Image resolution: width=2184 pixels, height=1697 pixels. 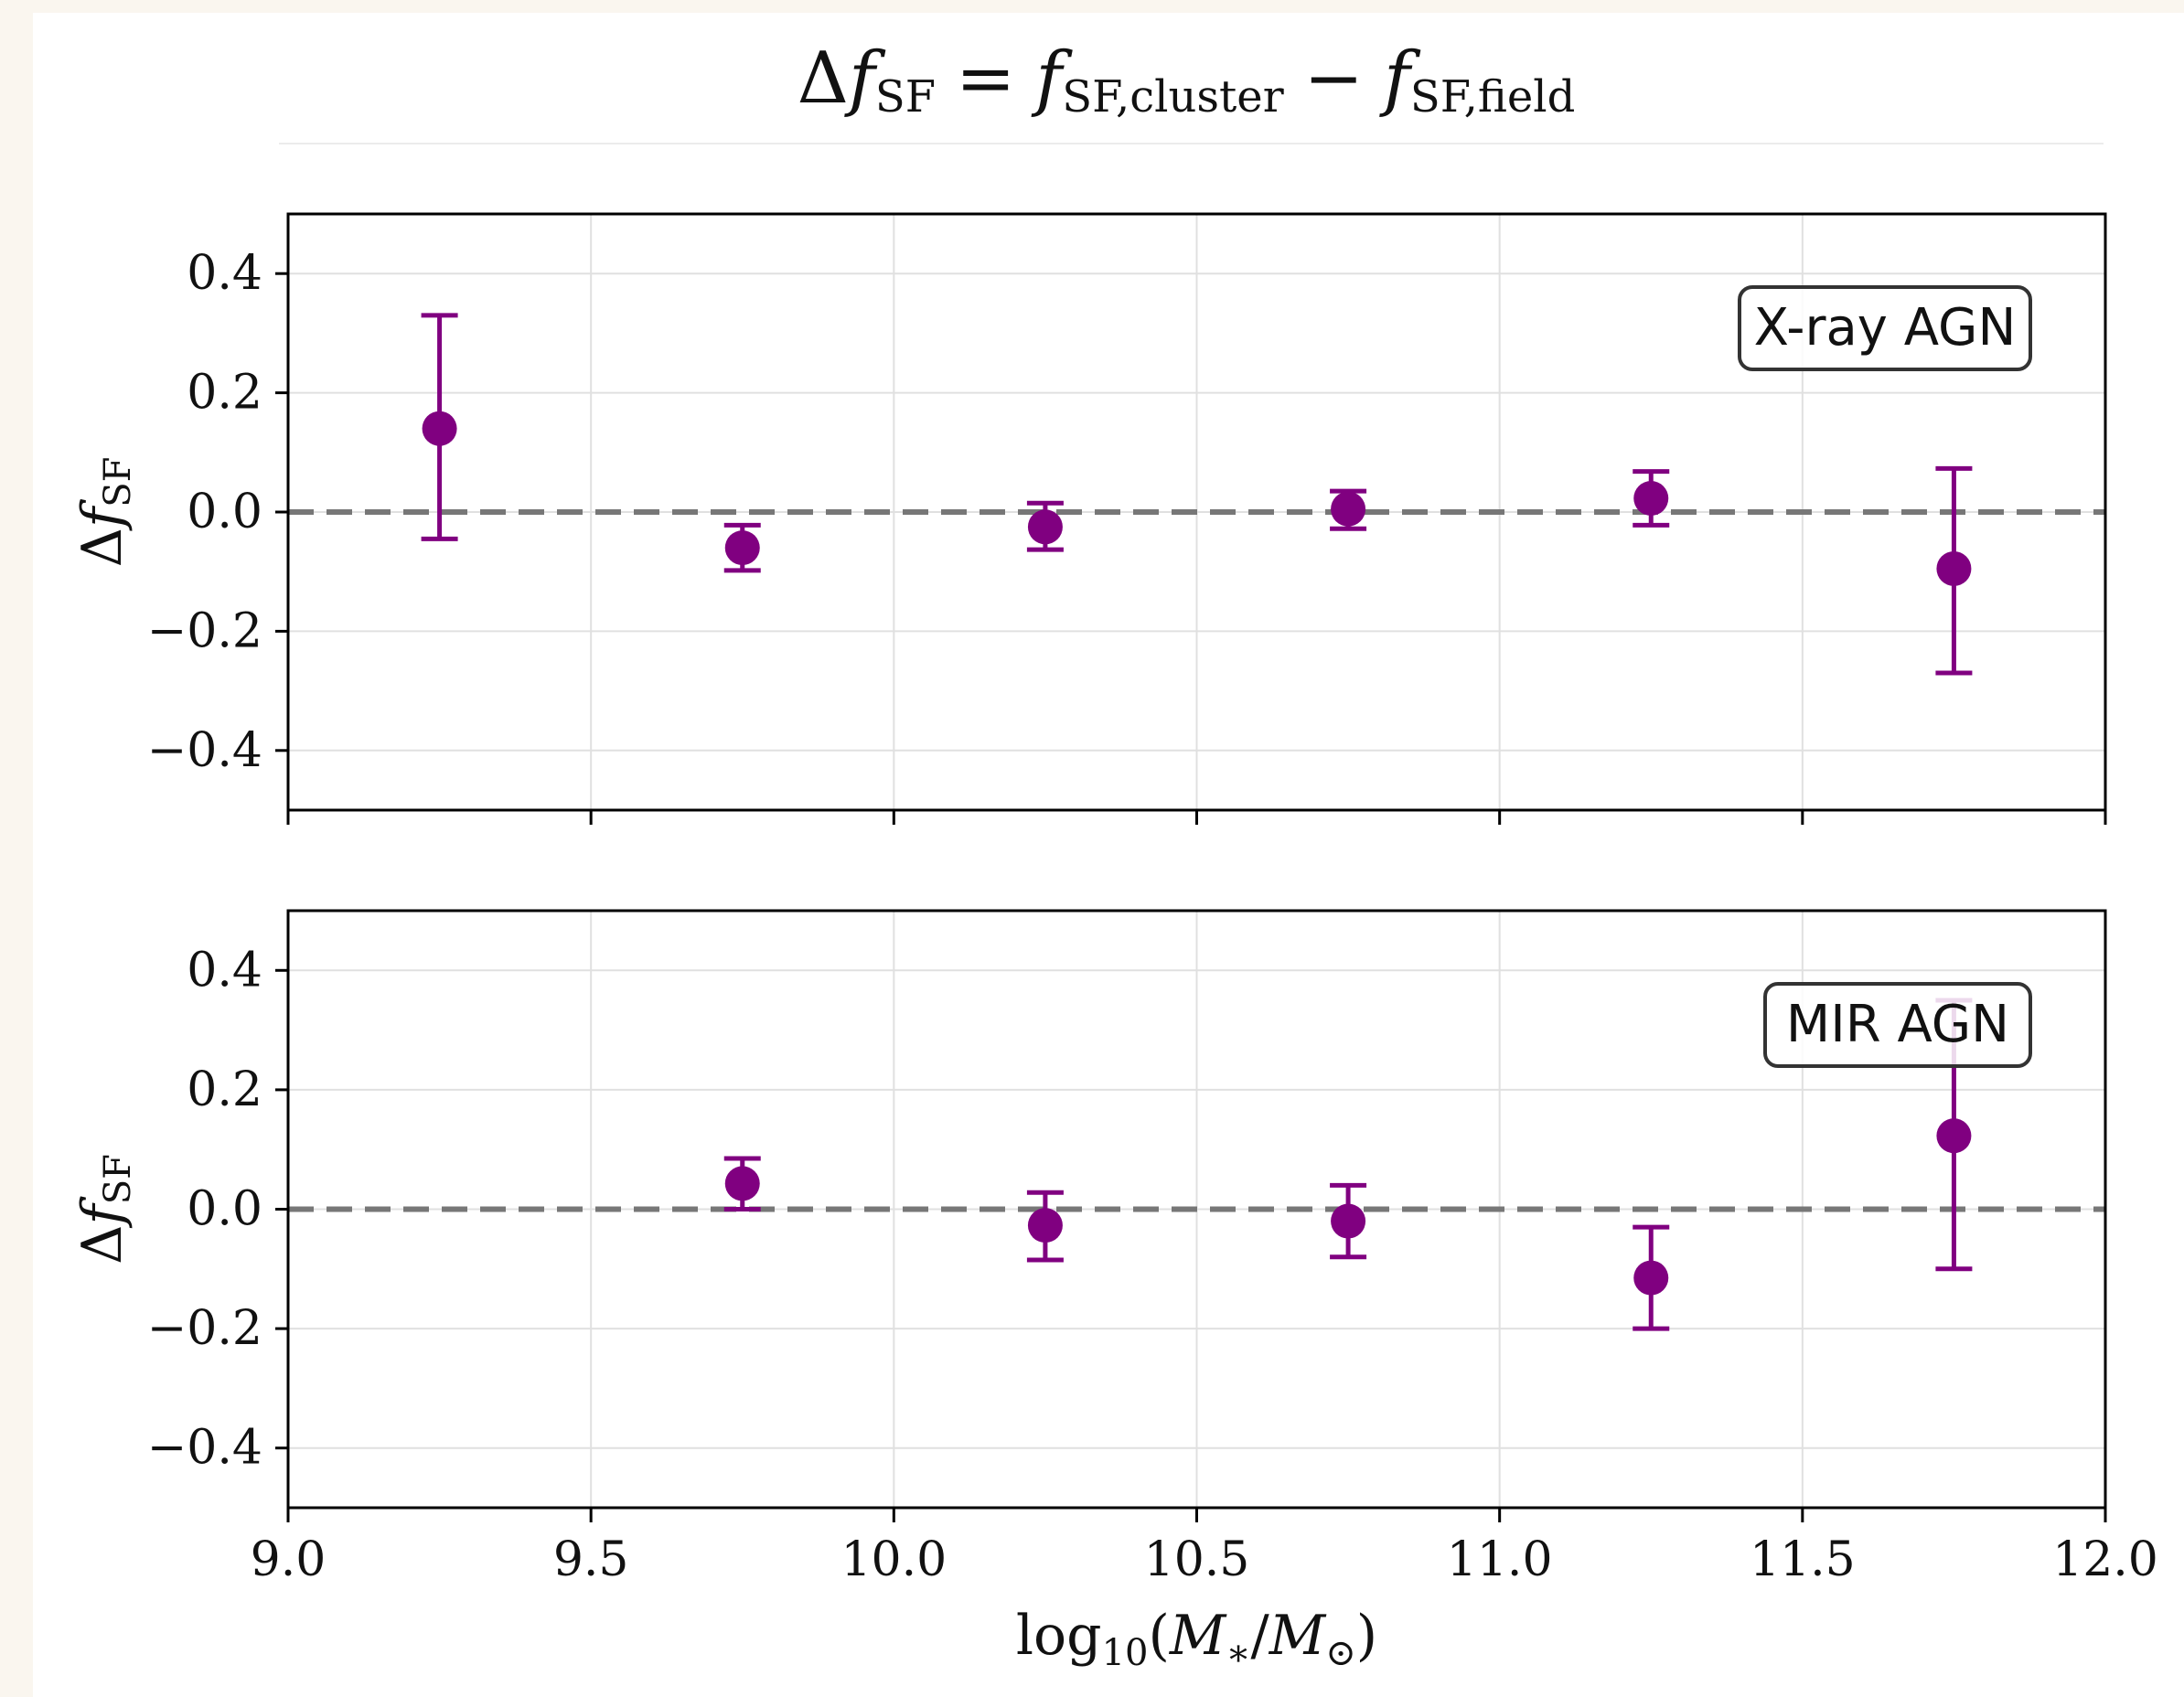 I want to click on x-tick-label: 10.5, so click(x=1197, y=1559).